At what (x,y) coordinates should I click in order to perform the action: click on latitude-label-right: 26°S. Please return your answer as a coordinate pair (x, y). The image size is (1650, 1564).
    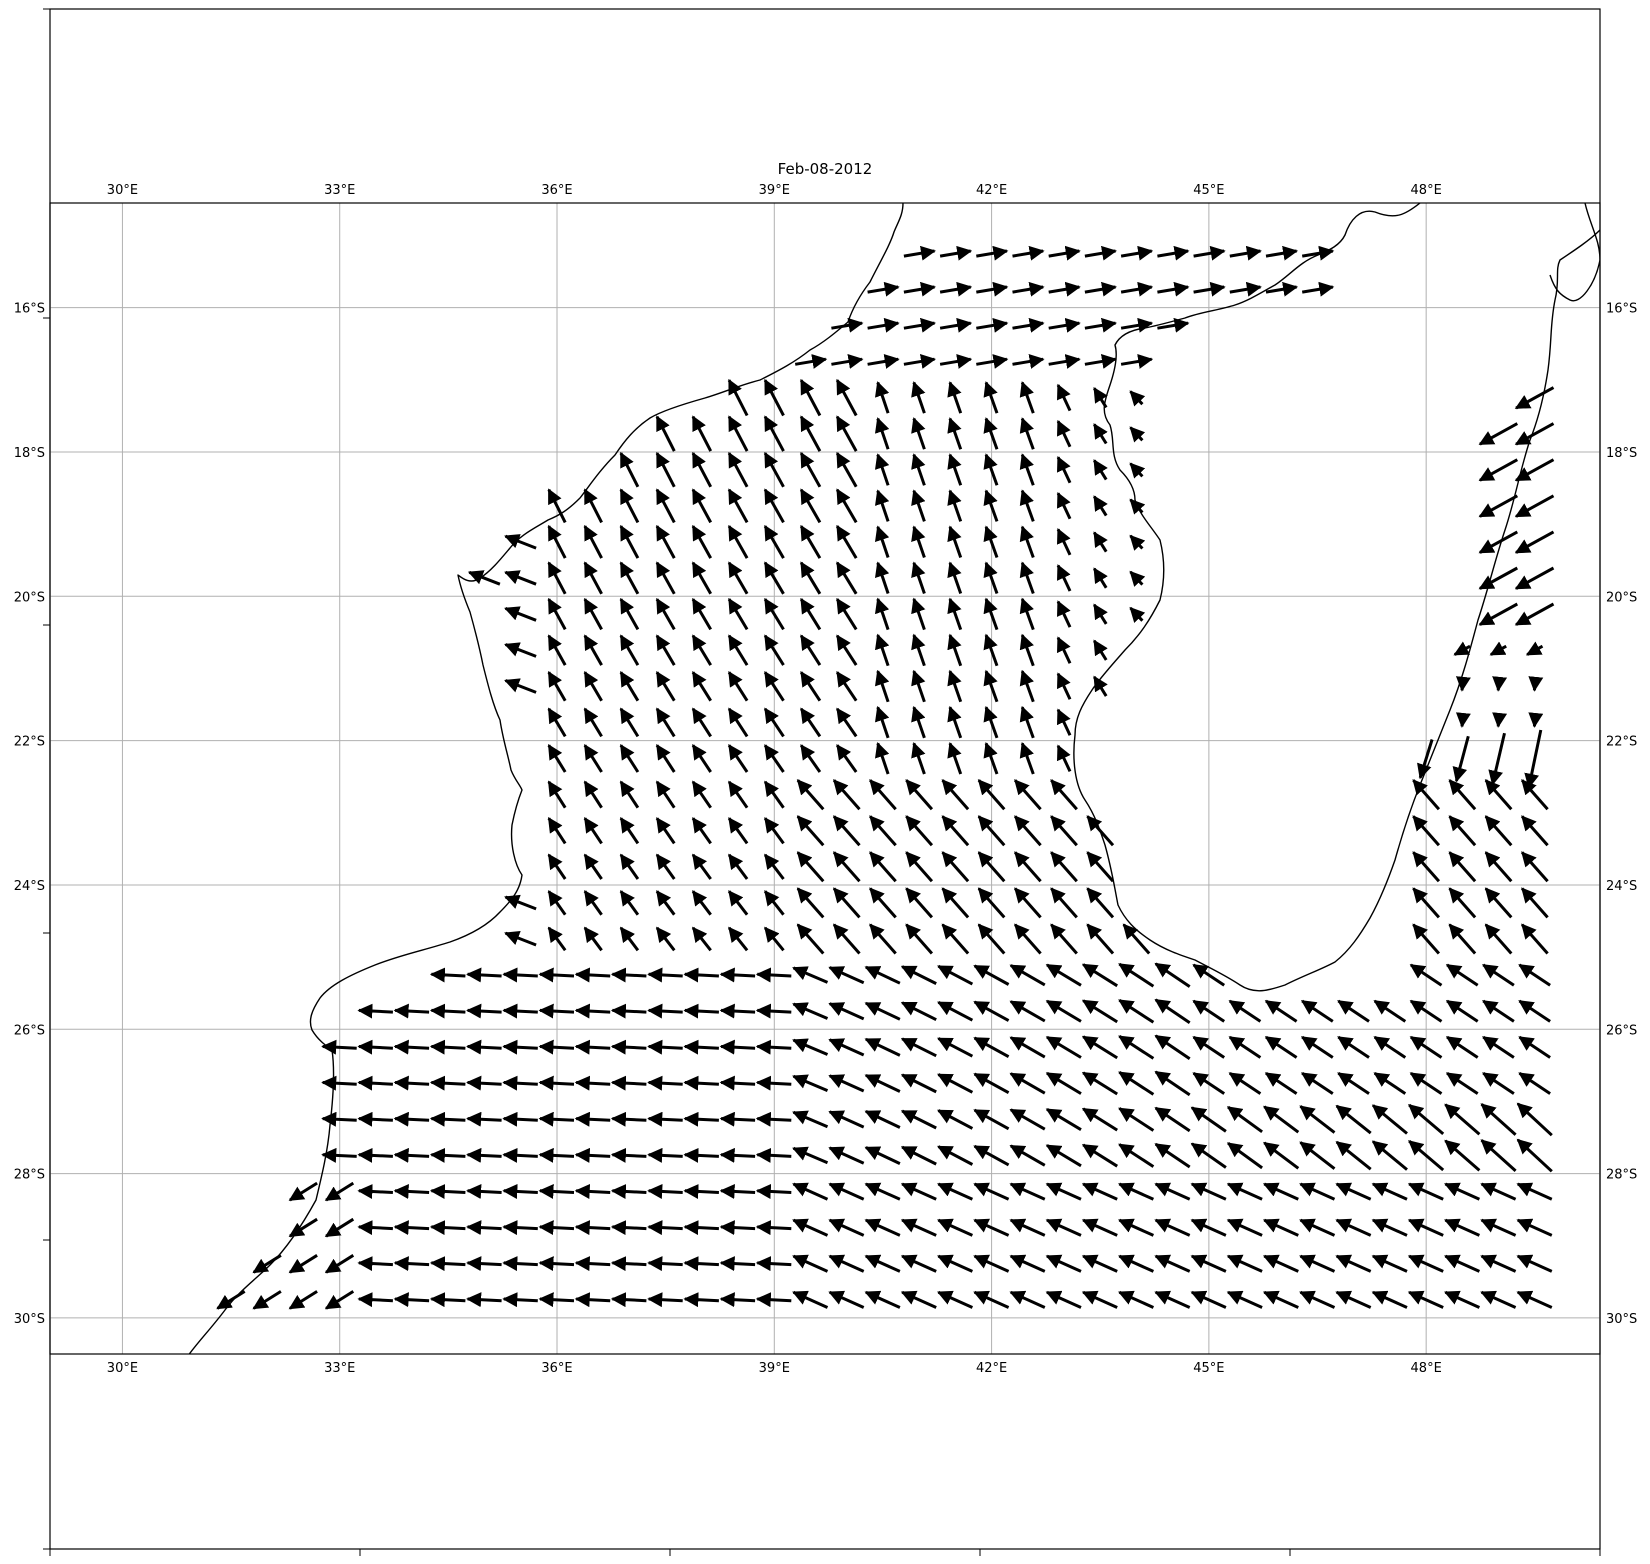
    Looking at the image, I should click on (1621, 1030).